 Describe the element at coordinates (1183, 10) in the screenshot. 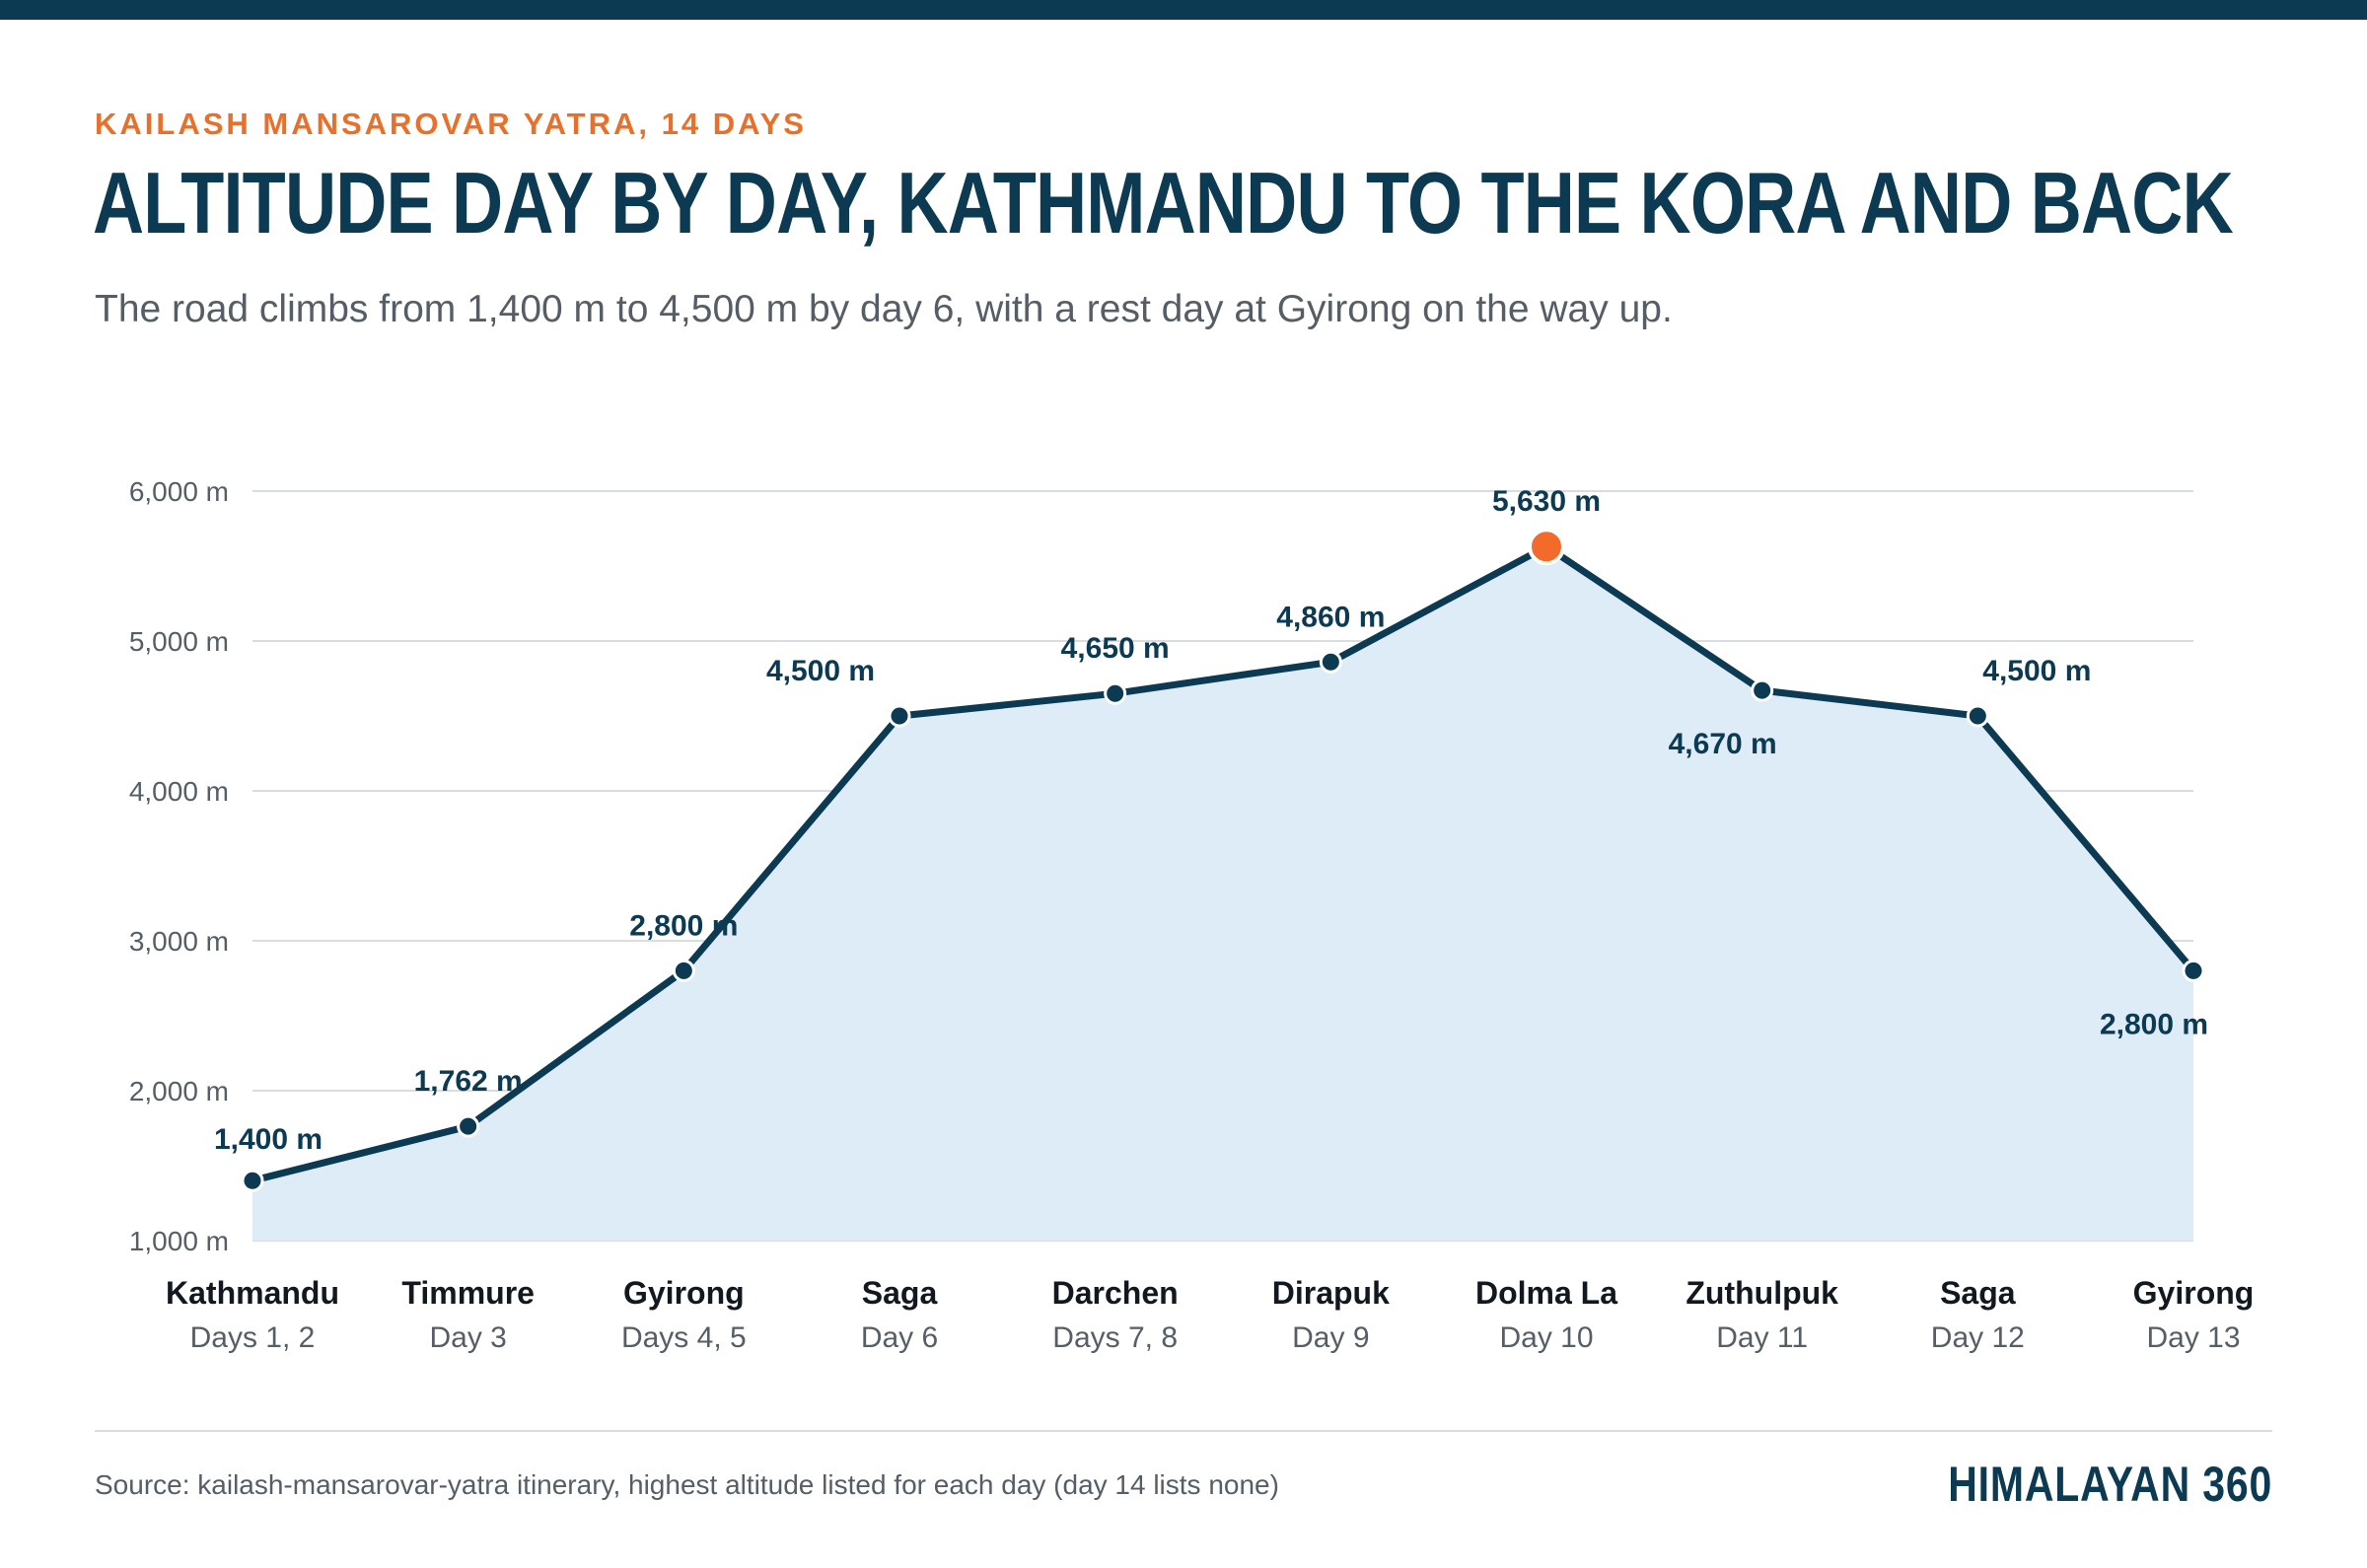

I see `top-accent-bar` at that location.